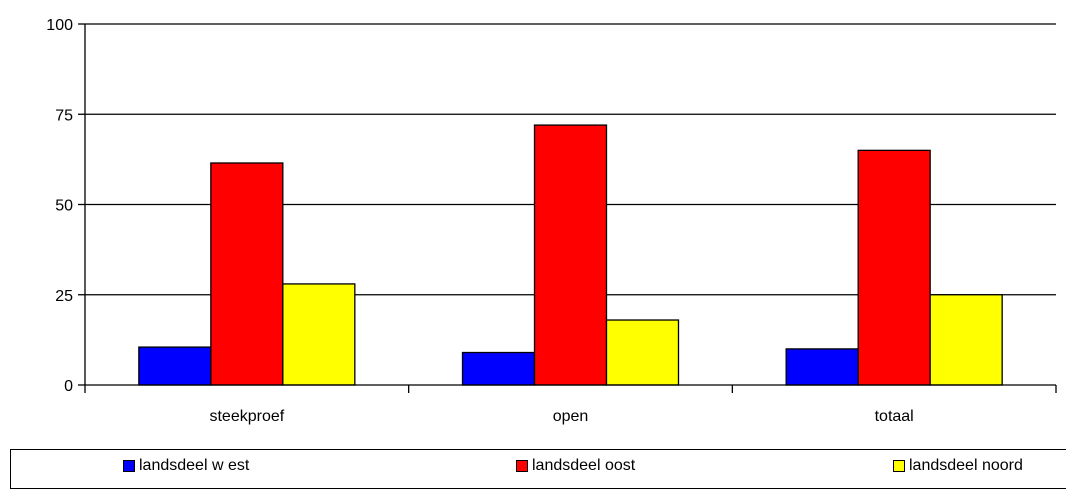 This screenshot has width=1066, height=489. Describe the element at coordinates (522, 466) in the screenshot. I see `legend-swatch-oost` at that location.